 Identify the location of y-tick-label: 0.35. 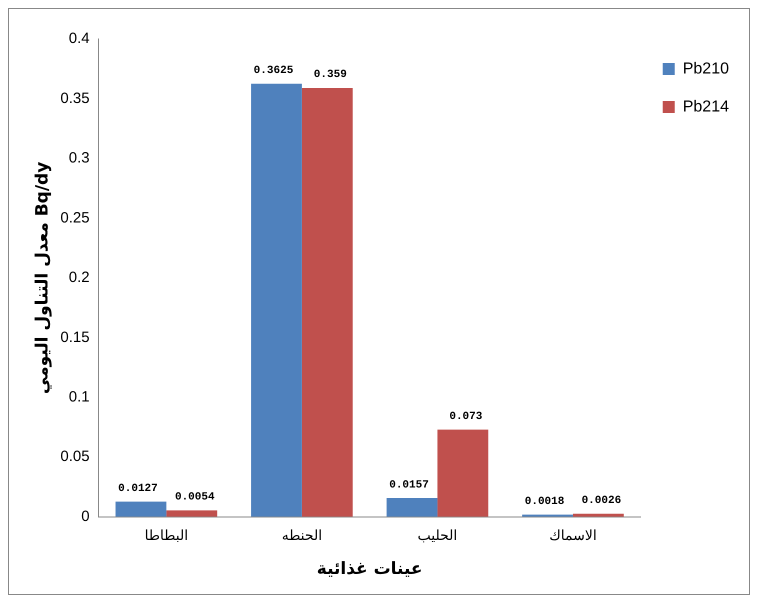
(75, 98).